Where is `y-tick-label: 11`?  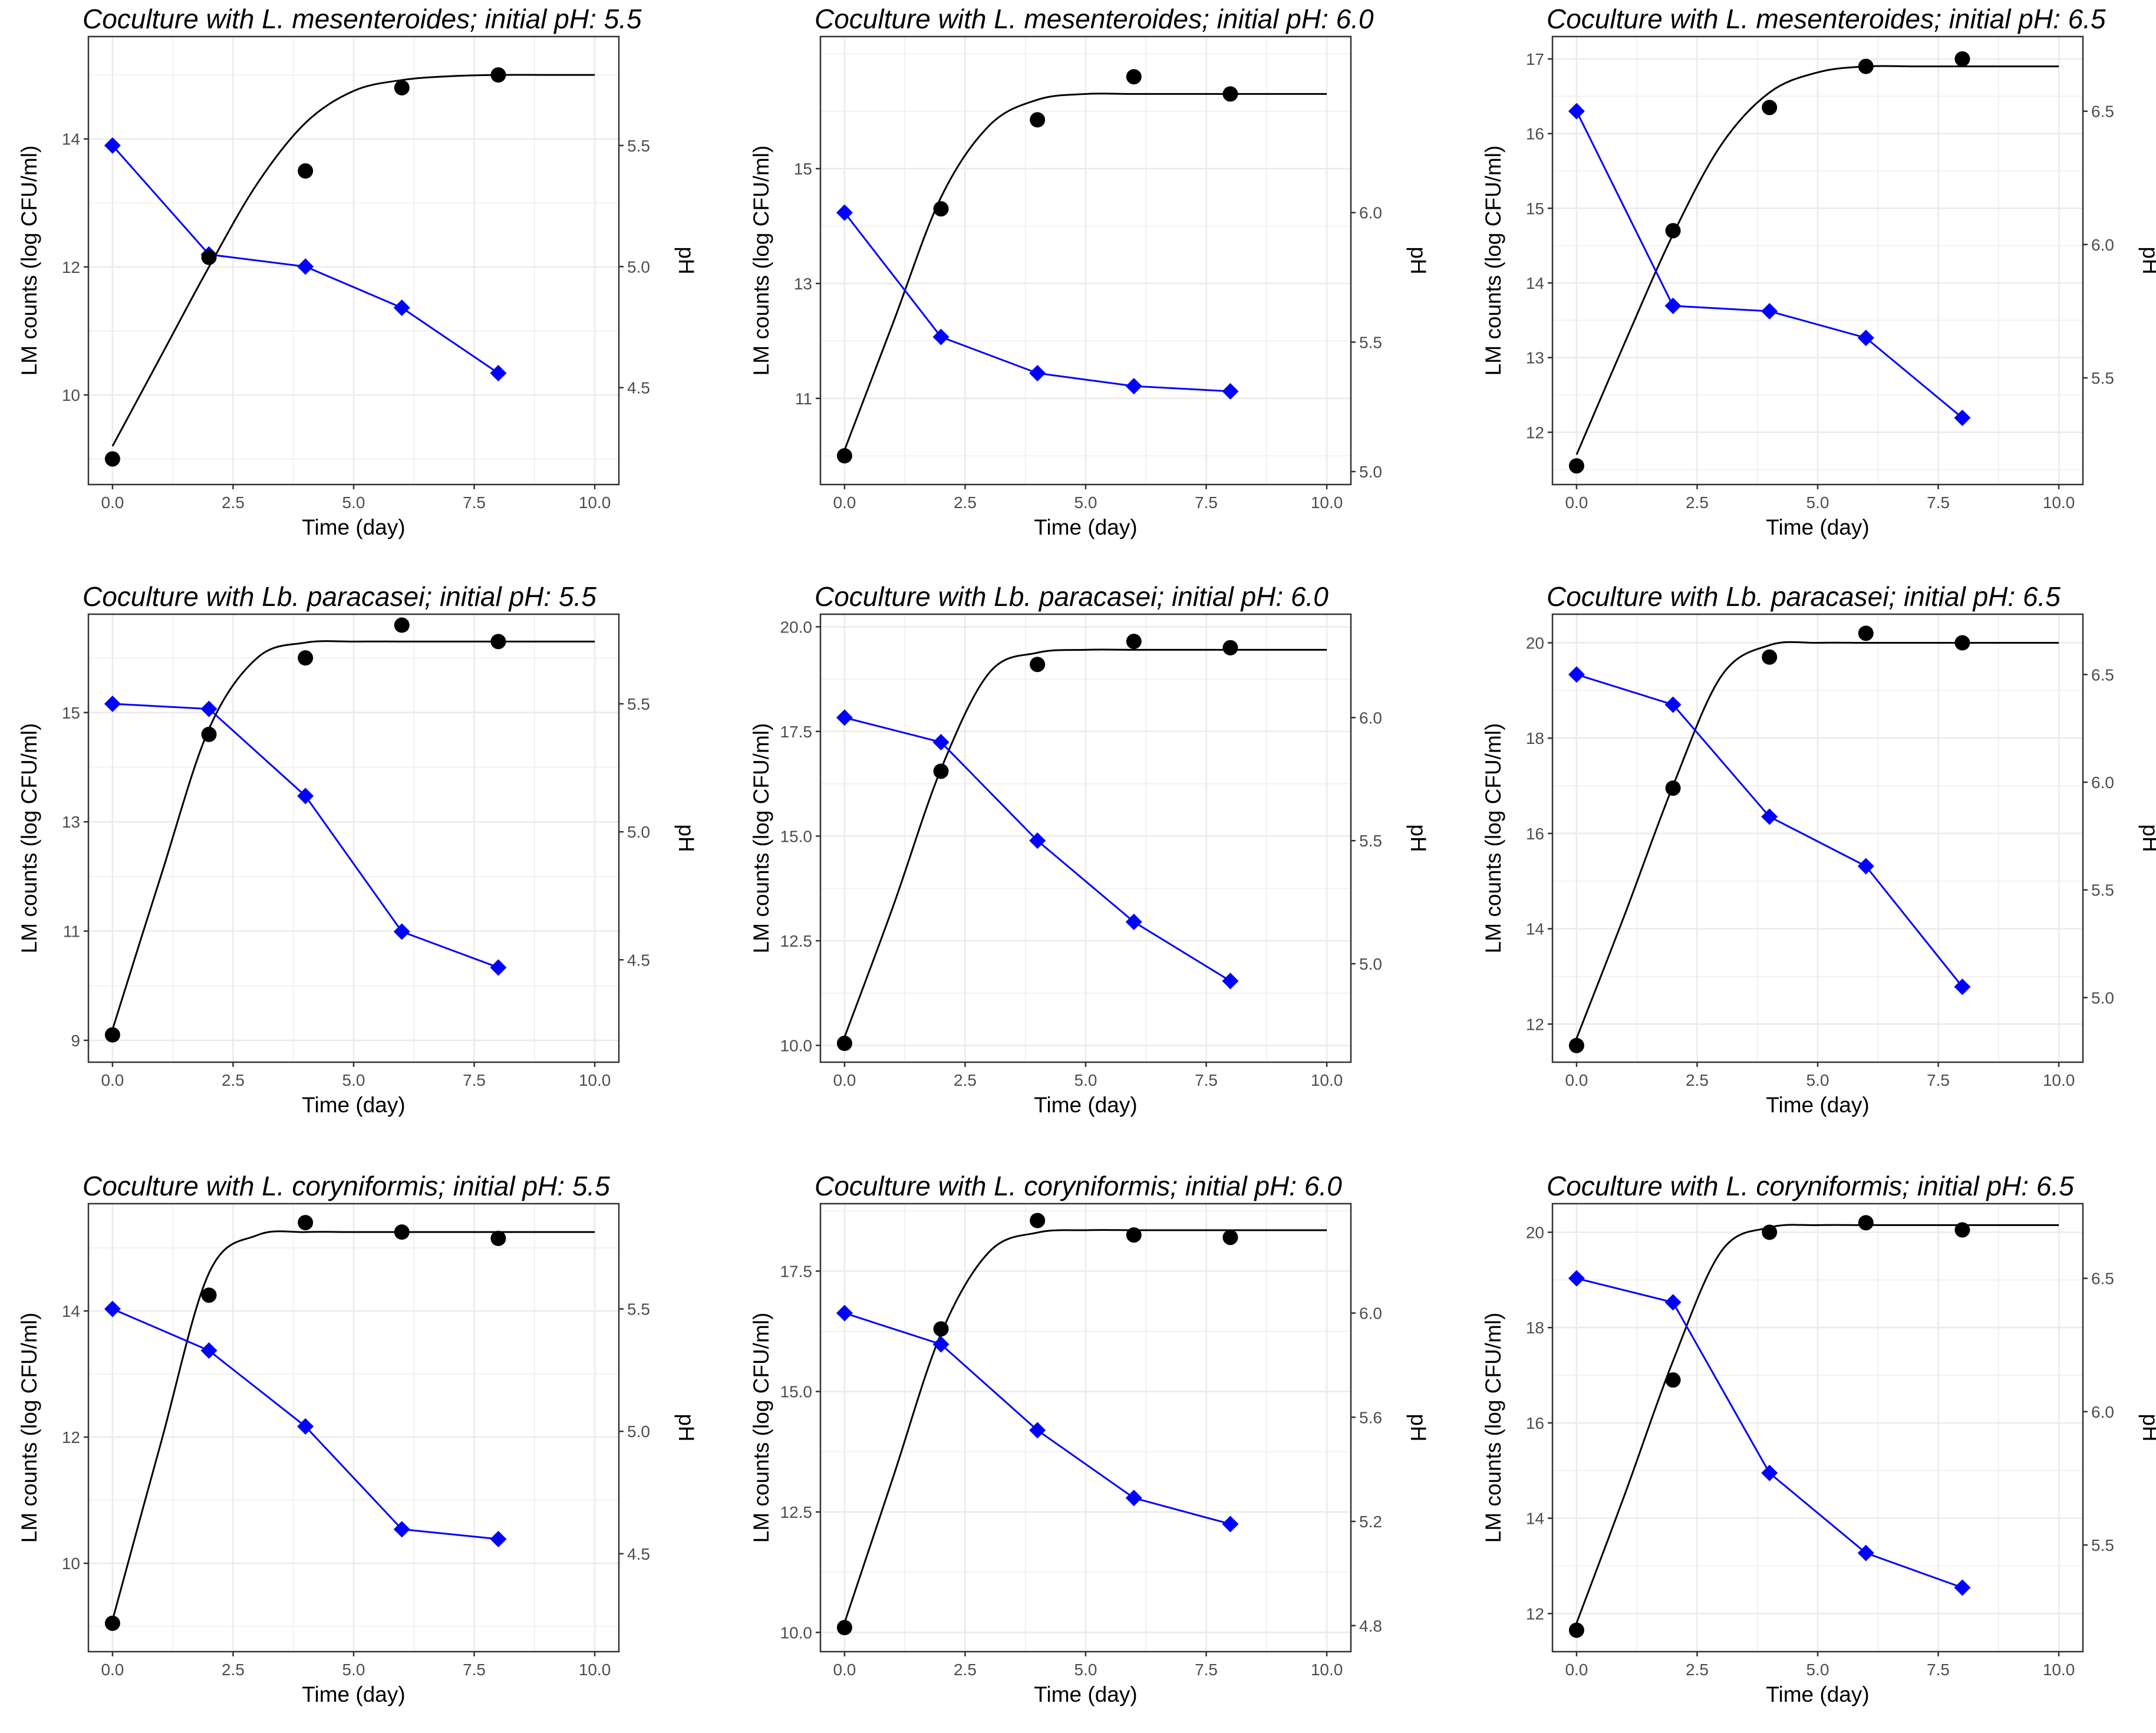
y-tick-label: 11 is located at coordinates (803, 399).